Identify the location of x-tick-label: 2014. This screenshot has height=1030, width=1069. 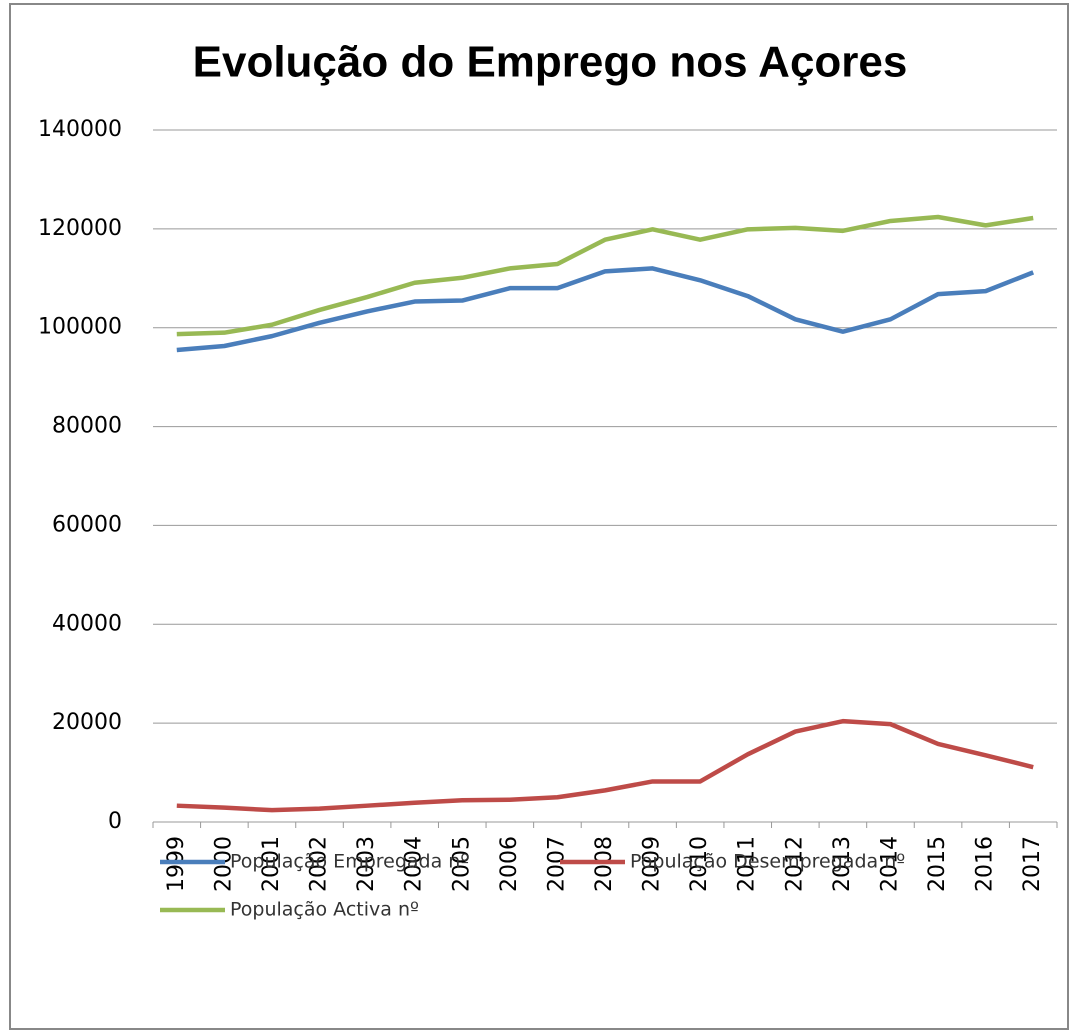
(889, 864).